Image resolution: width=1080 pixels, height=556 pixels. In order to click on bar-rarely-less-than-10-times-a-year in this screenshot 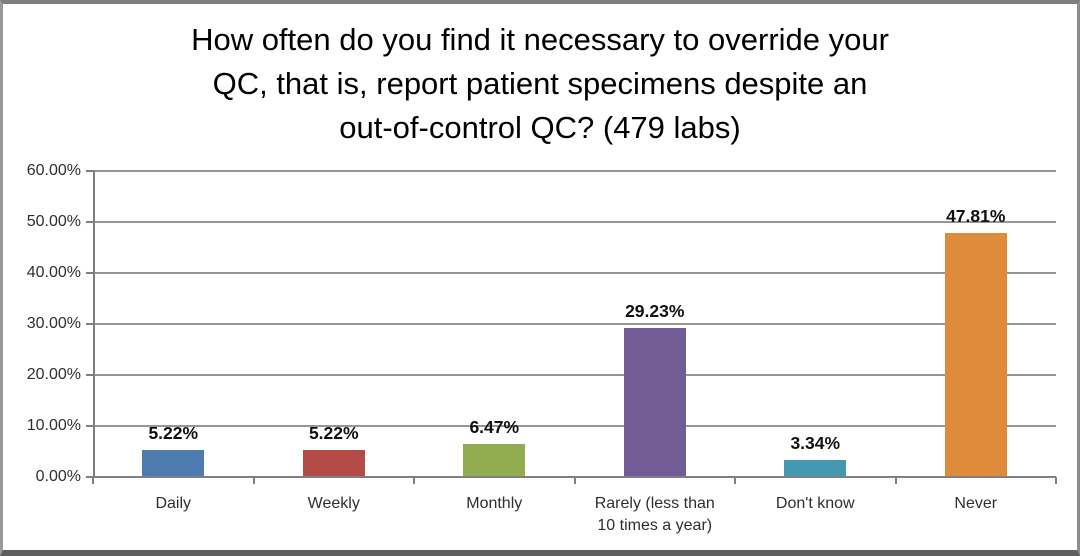, I will do `click(654, 402)`.